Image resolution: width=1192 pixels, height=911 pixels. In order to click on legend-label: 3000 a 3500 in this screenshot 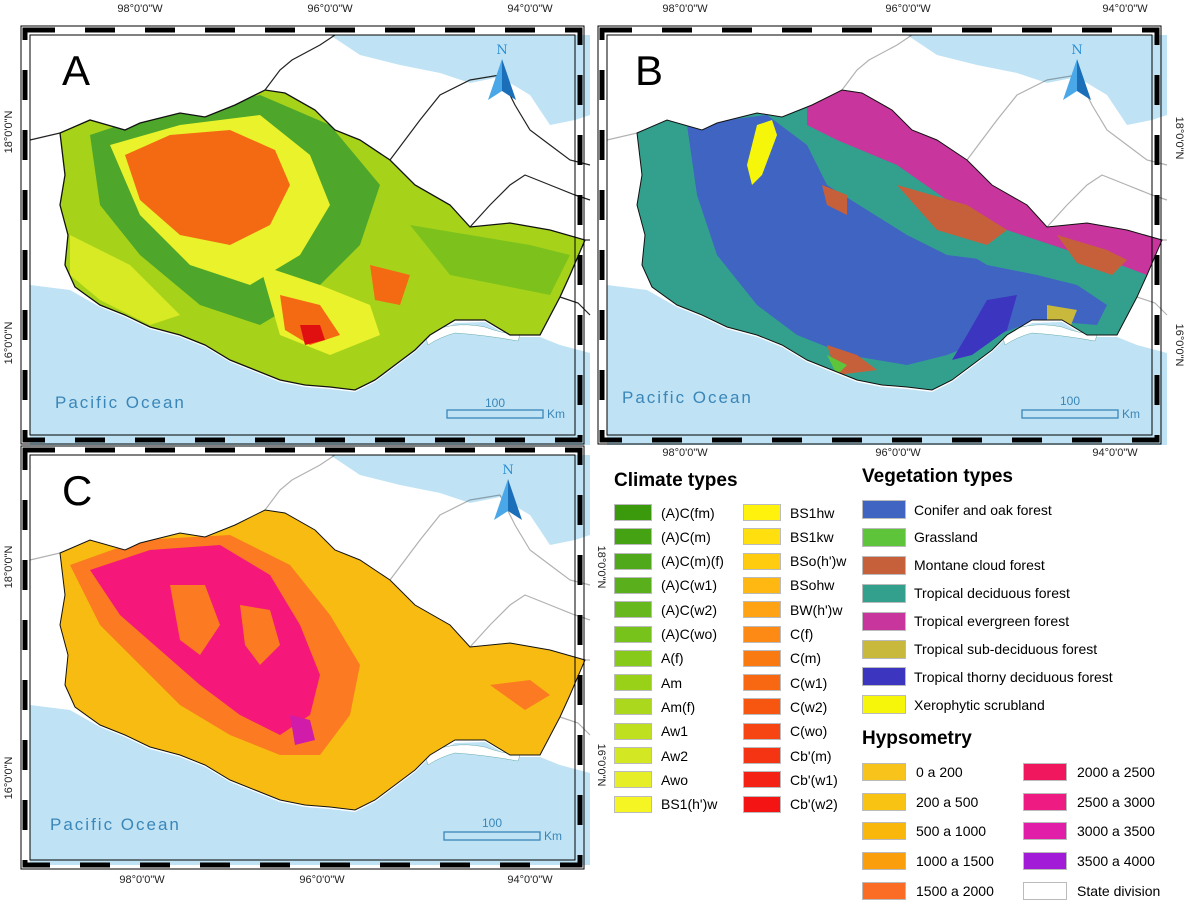, I will do `click(1116, 831)`.